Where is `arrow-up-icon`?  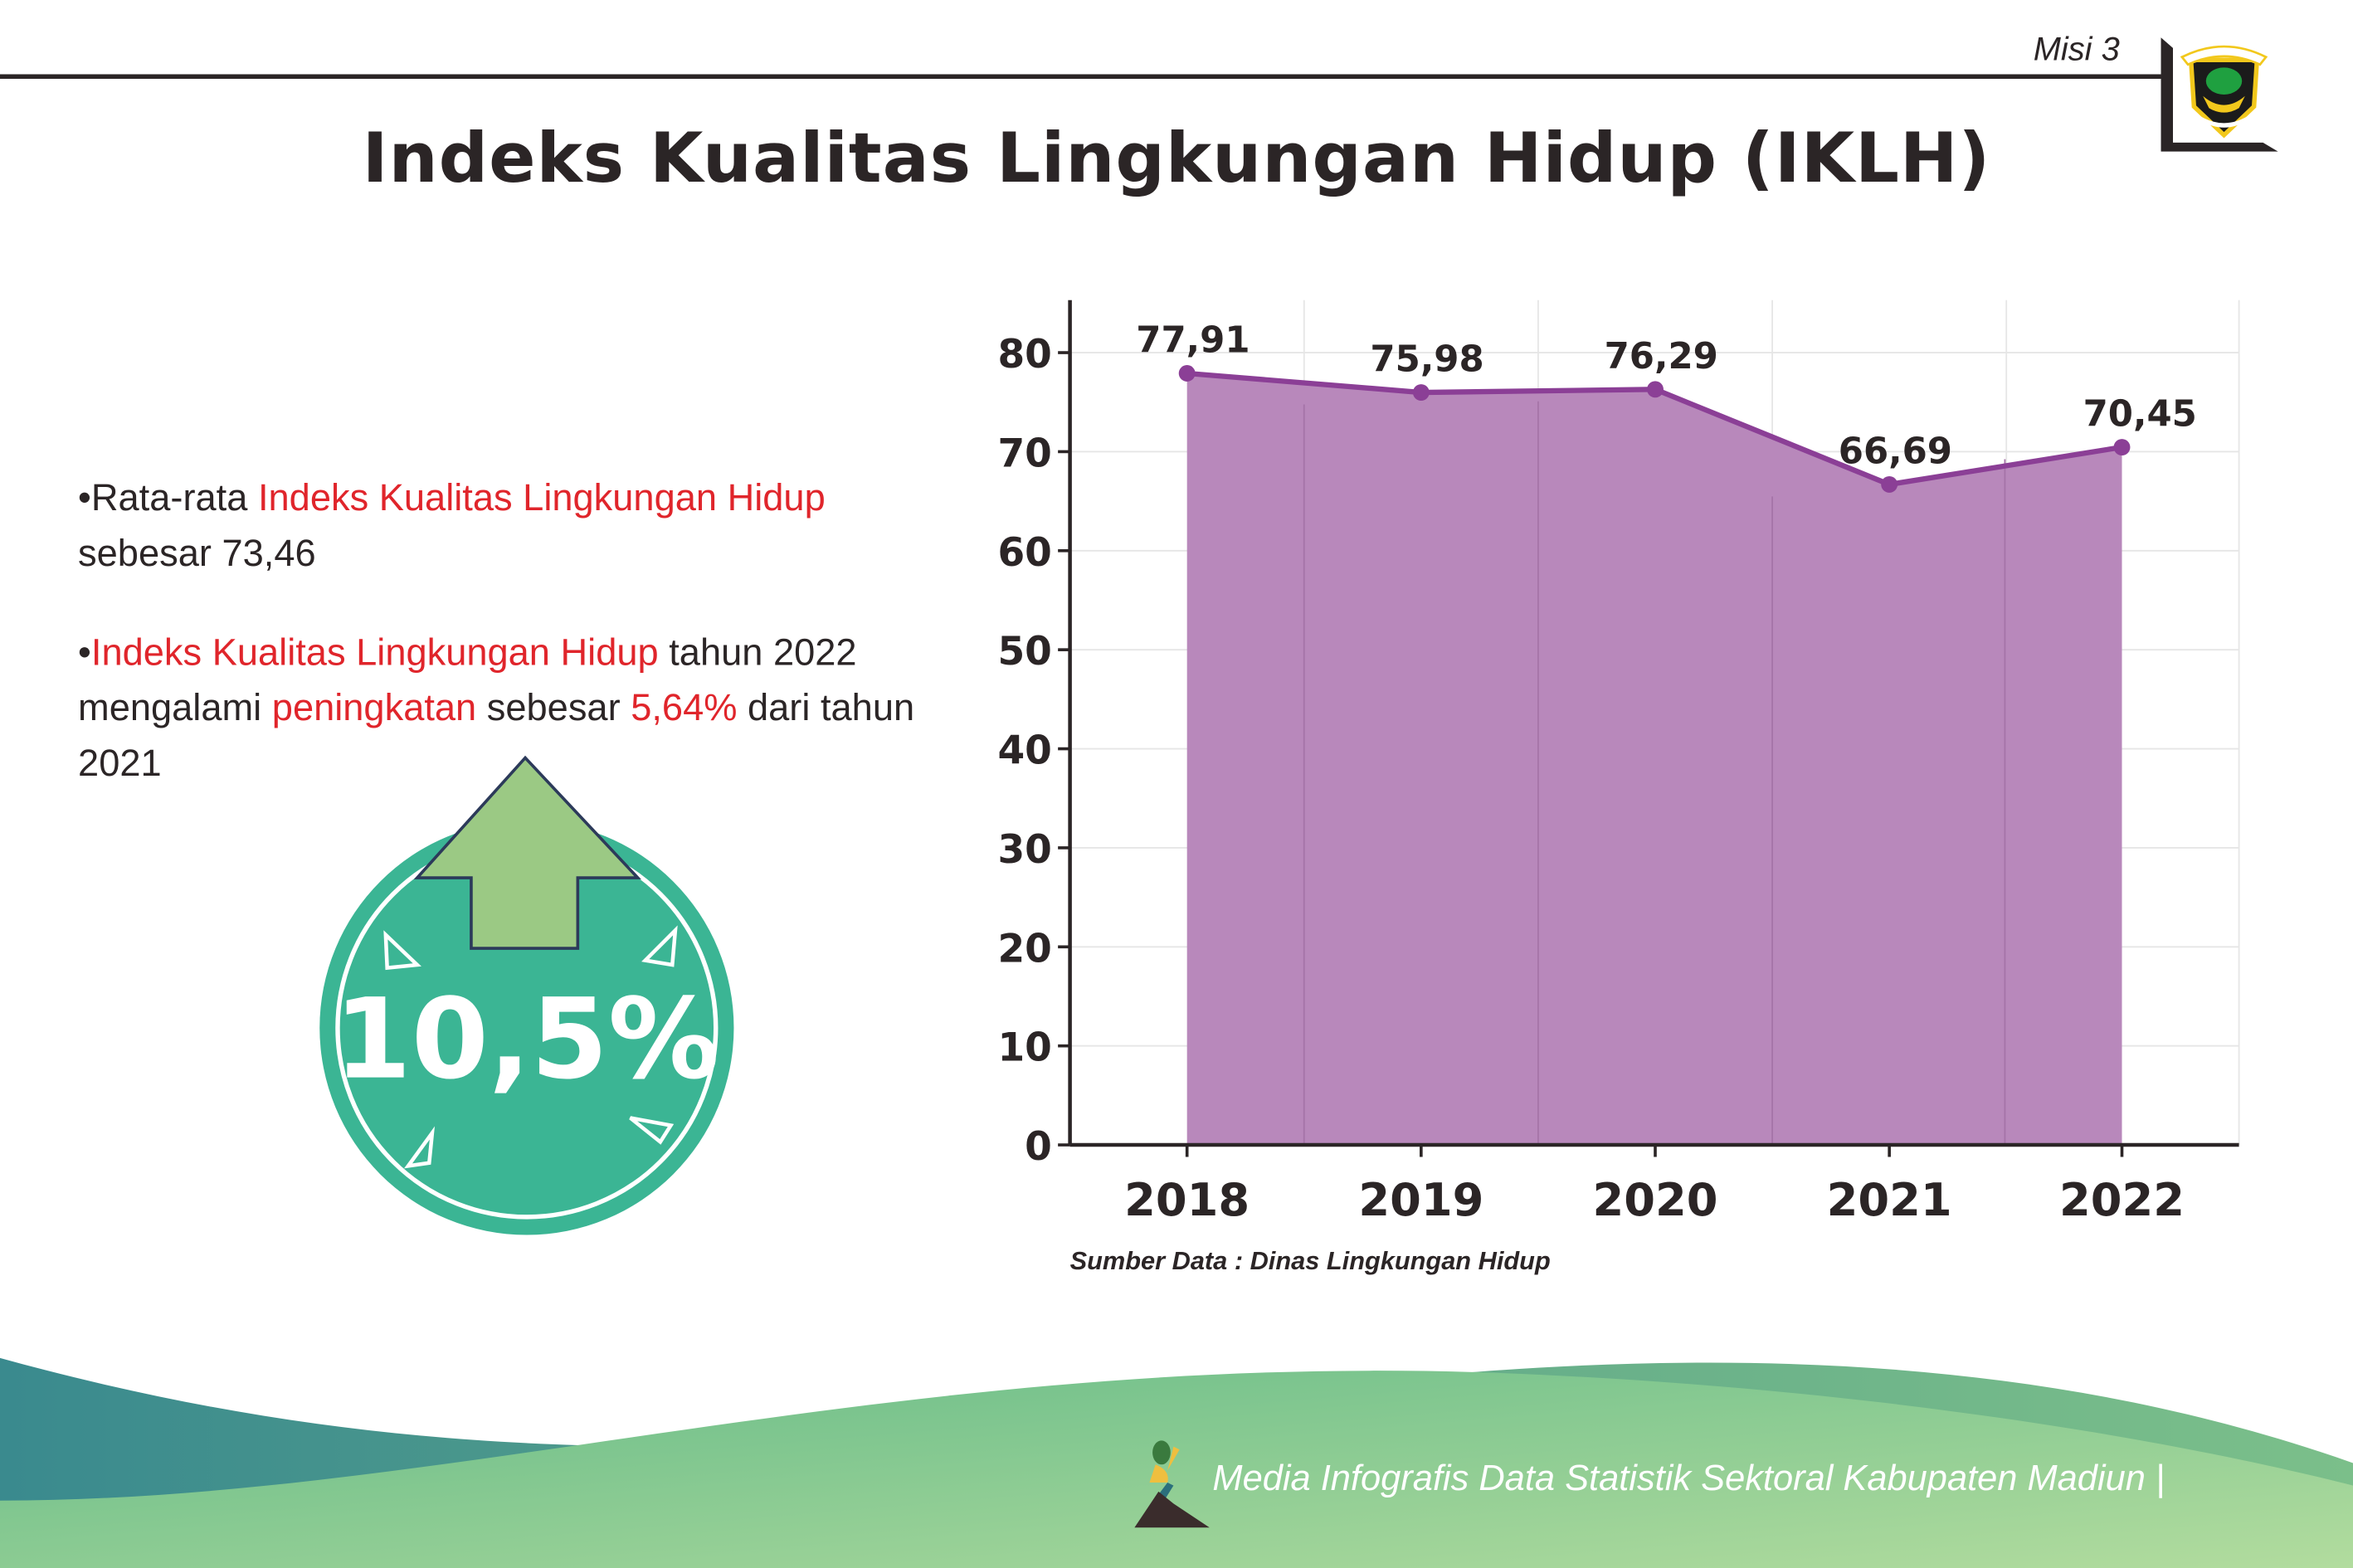 arrow-up-icon is located at coordinates (527, 852).